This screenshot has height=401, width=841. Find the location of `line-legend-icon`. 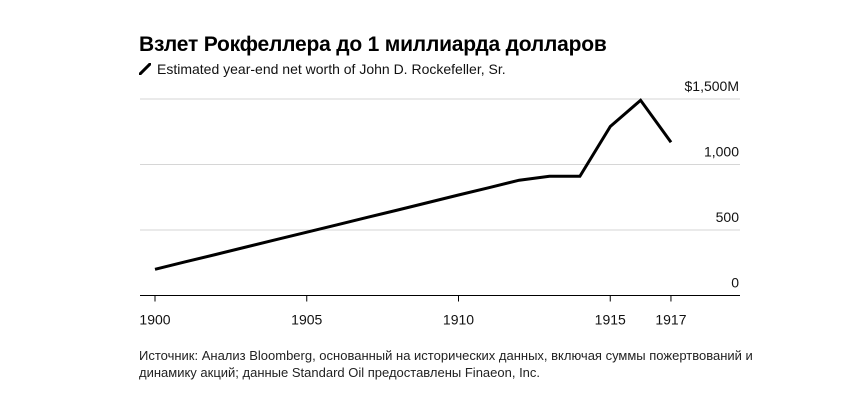

line-legend-icon is located at coordinates (145, 69).